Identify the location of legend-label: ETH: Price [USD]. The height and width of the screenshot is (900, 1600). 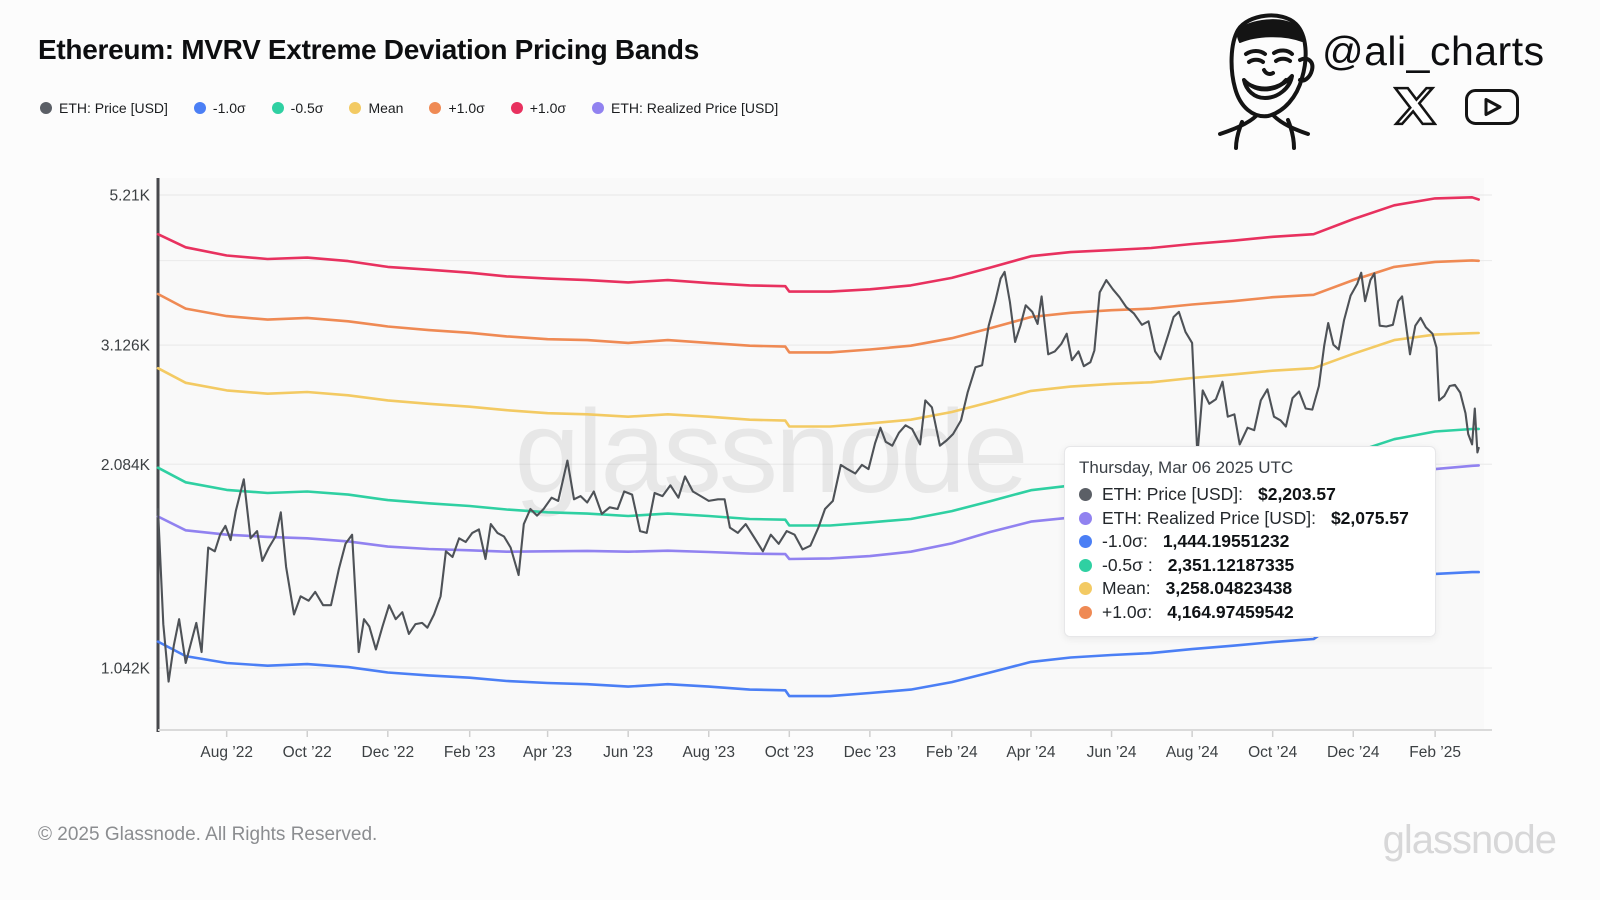
(113, 108).